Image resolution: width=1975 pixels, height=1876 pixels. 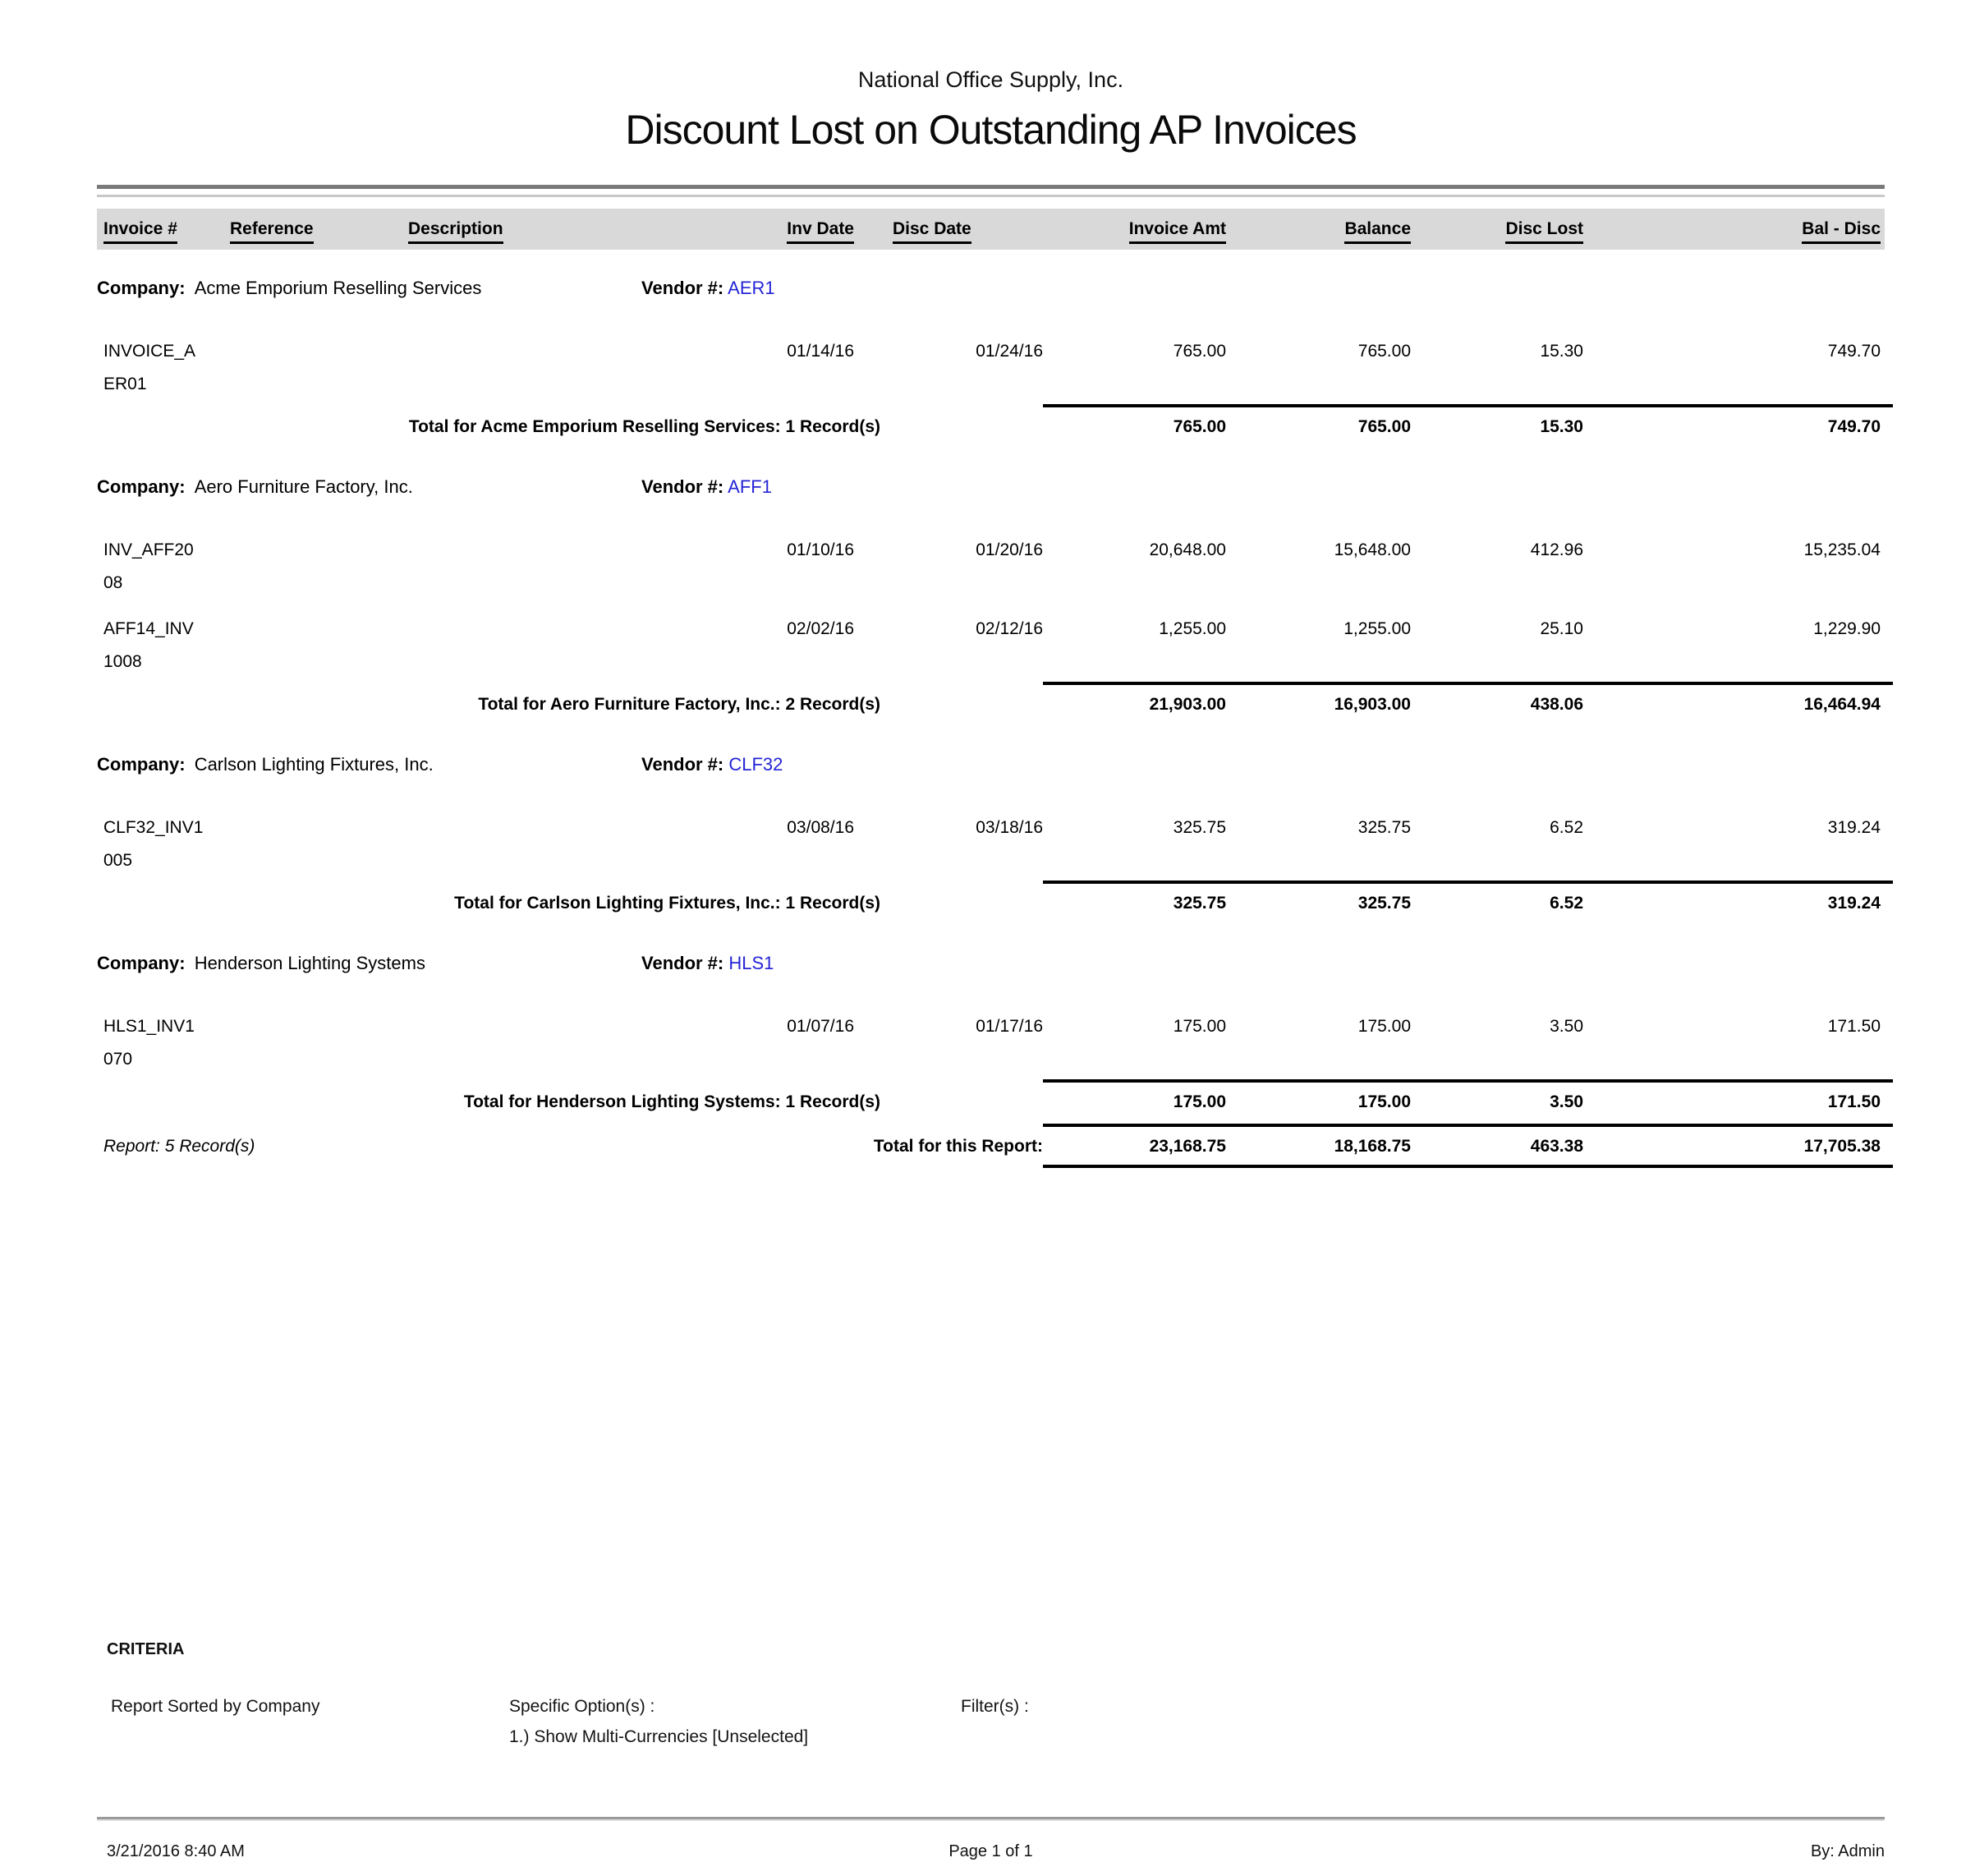 What do you see at coordinates (1854, 1026) in the screenshot?
I see `bal-disc-cell: 171.50` at bounding box center [1854, 1026].